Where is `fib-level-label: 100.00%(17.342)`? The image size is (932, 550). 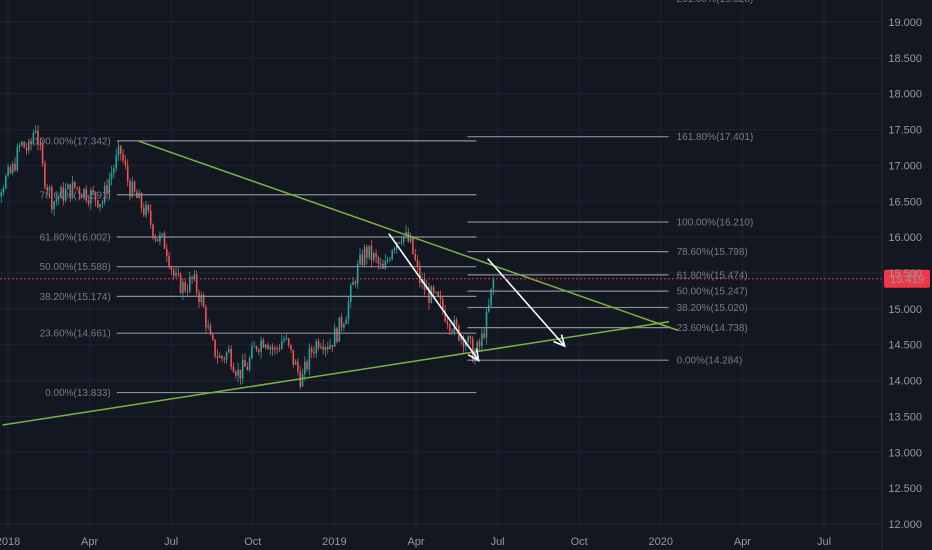 fib-level-label: 100.00%(17.342) is located at coordinates (72, 141).